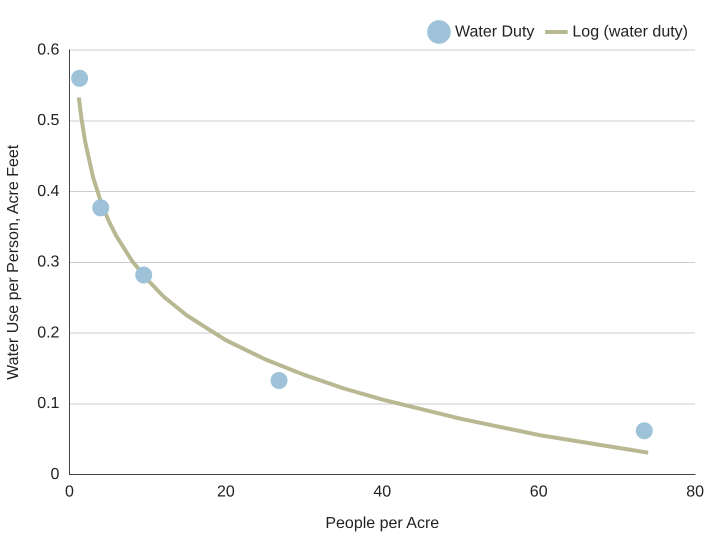  What do you see at coordinates (69, 492) in the screenshot?
I see `x-tick-label: 0` at bounding box center [69, 492].